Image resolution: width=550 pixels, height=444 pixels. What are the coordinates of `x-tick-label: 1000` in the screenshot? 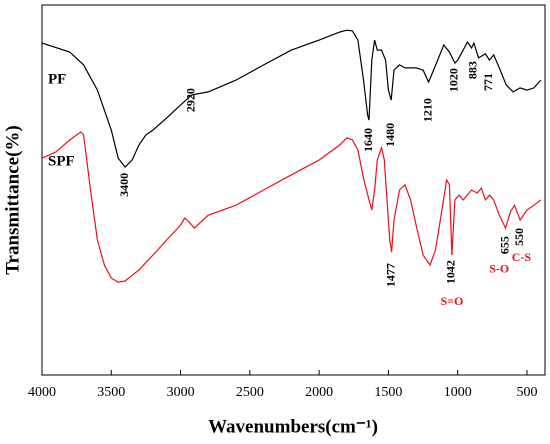 It's located at (458, 392).